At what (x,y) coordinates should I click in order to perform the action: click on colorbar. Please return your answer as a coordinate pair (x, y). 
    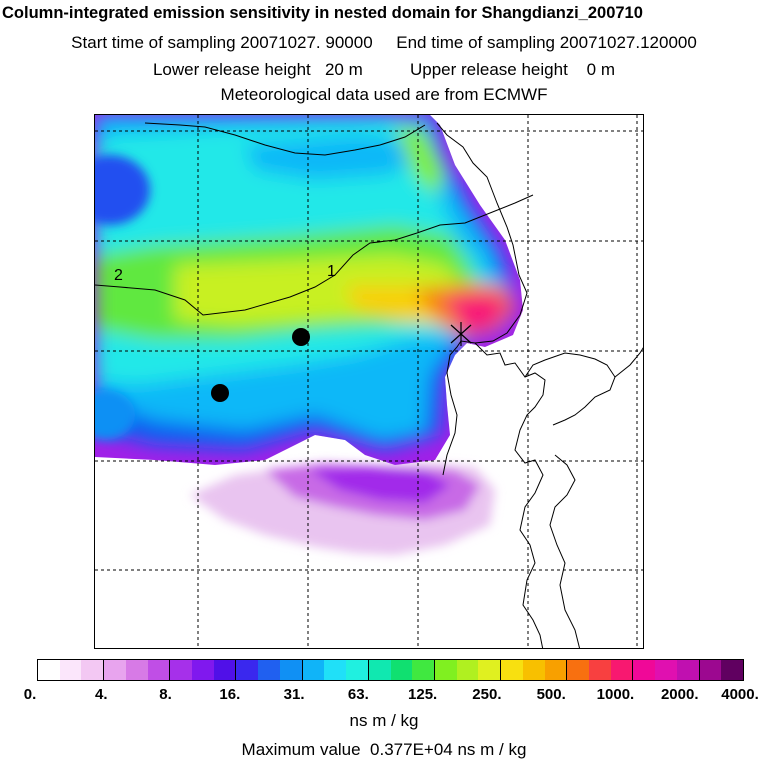
    Looking at the image, I should click on (390, 670).